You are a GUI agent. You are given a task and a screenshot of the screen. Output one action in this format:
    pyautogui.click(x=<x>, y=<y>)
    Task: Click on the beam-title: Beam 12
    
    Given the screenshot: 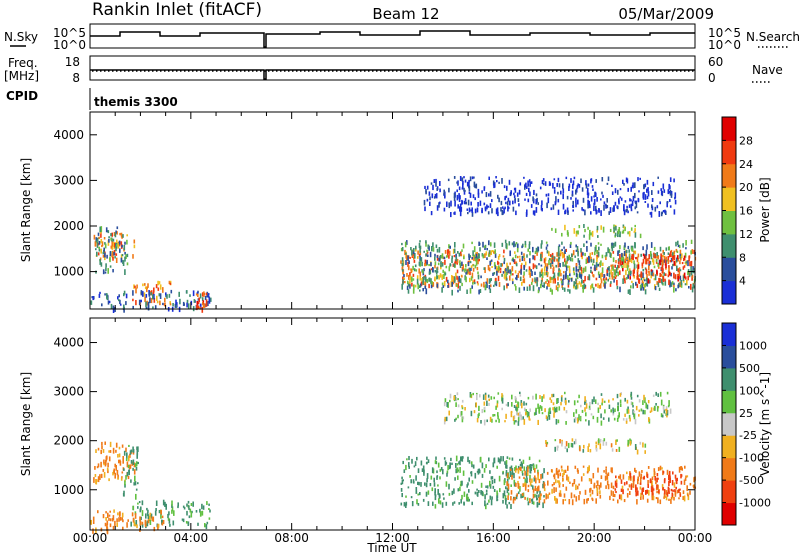 What is the action you would take?
    pyautogui.click(x=405, y=14)
    